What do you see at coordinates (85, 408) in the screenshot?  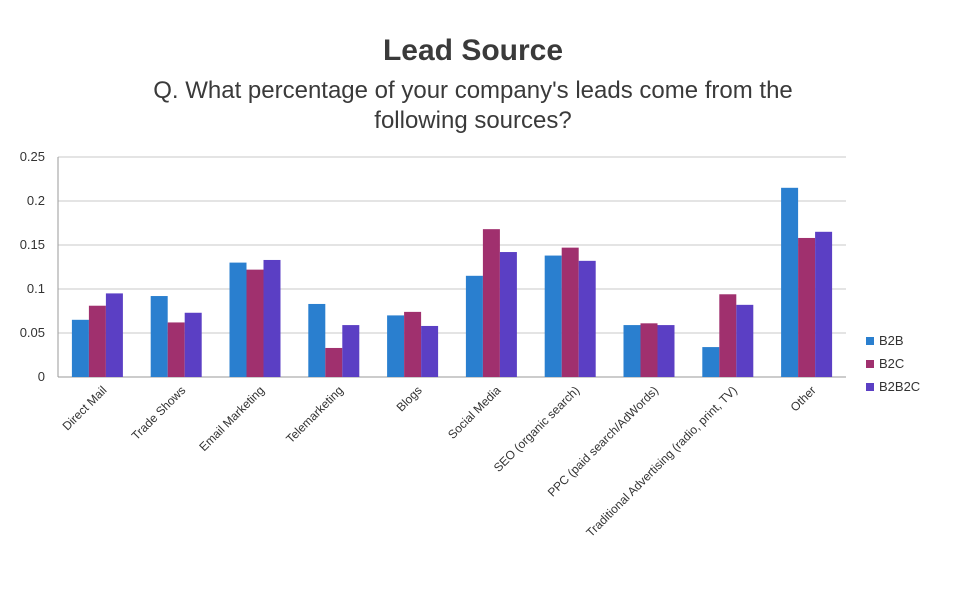 I see `x-tick-label: Direct Mail` at bounding box center [85, 408].